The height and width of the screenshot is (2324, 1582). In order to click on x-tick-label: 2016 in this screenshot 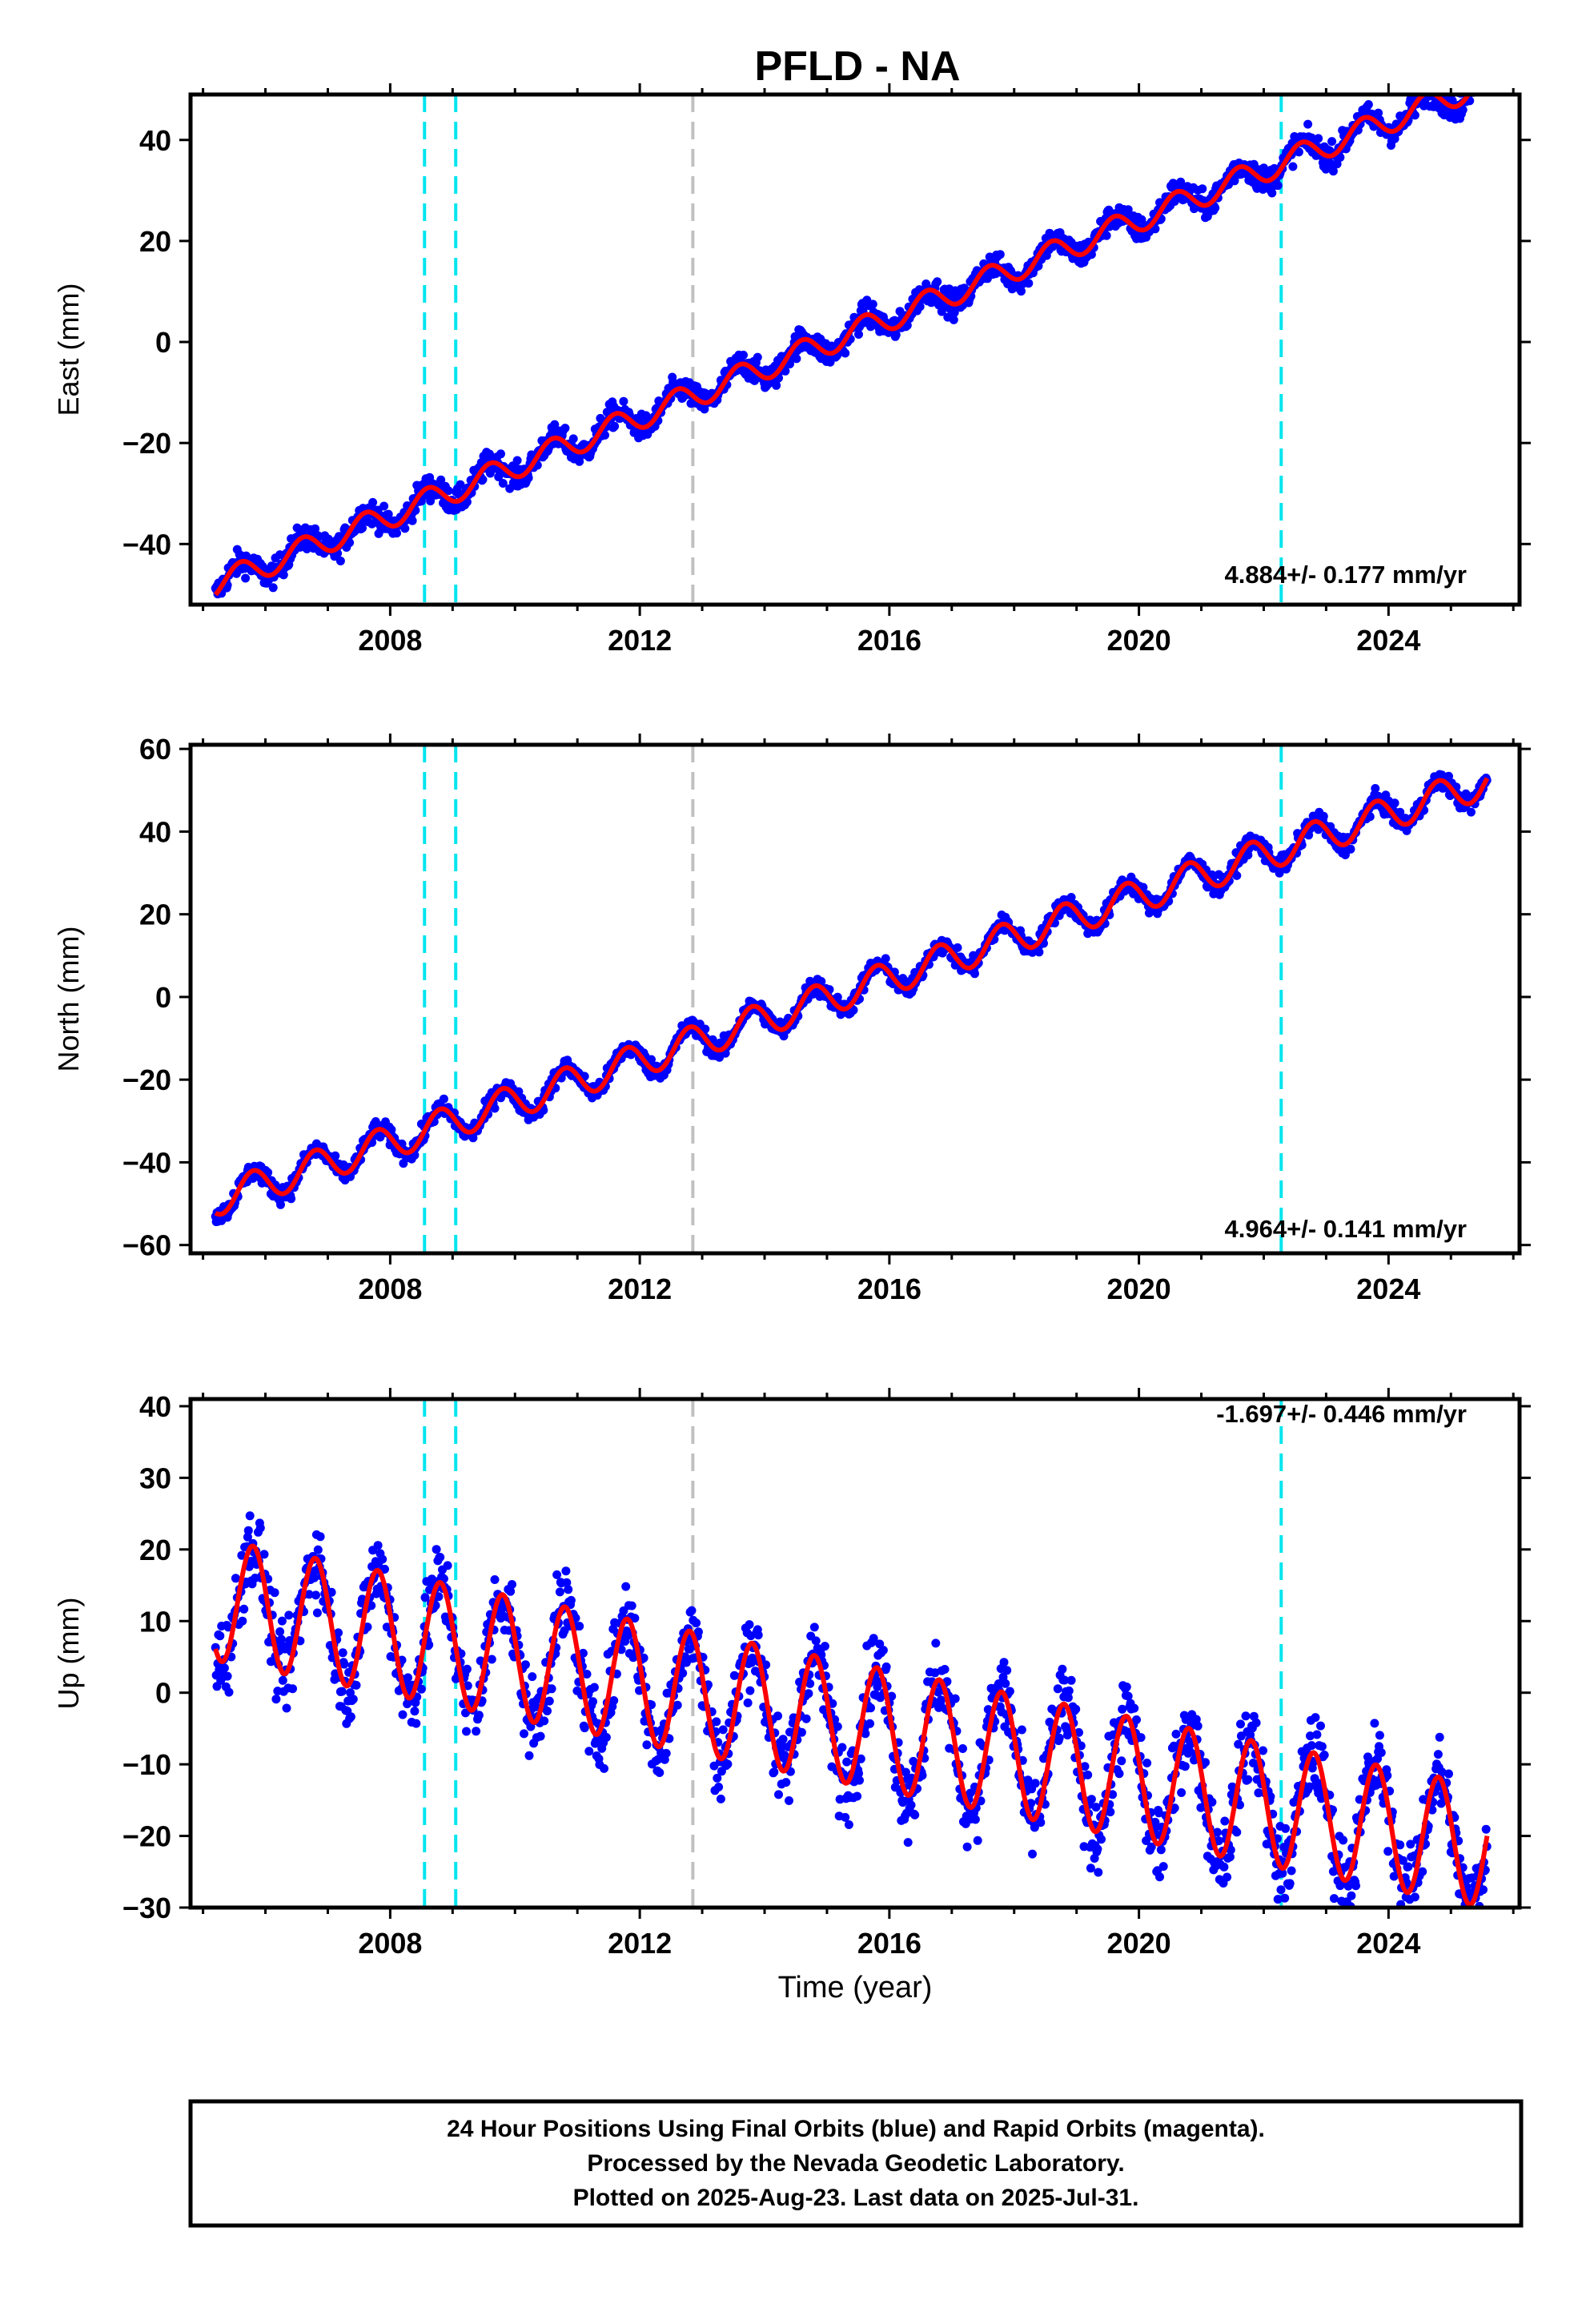, I will do `click(889, 640)`.